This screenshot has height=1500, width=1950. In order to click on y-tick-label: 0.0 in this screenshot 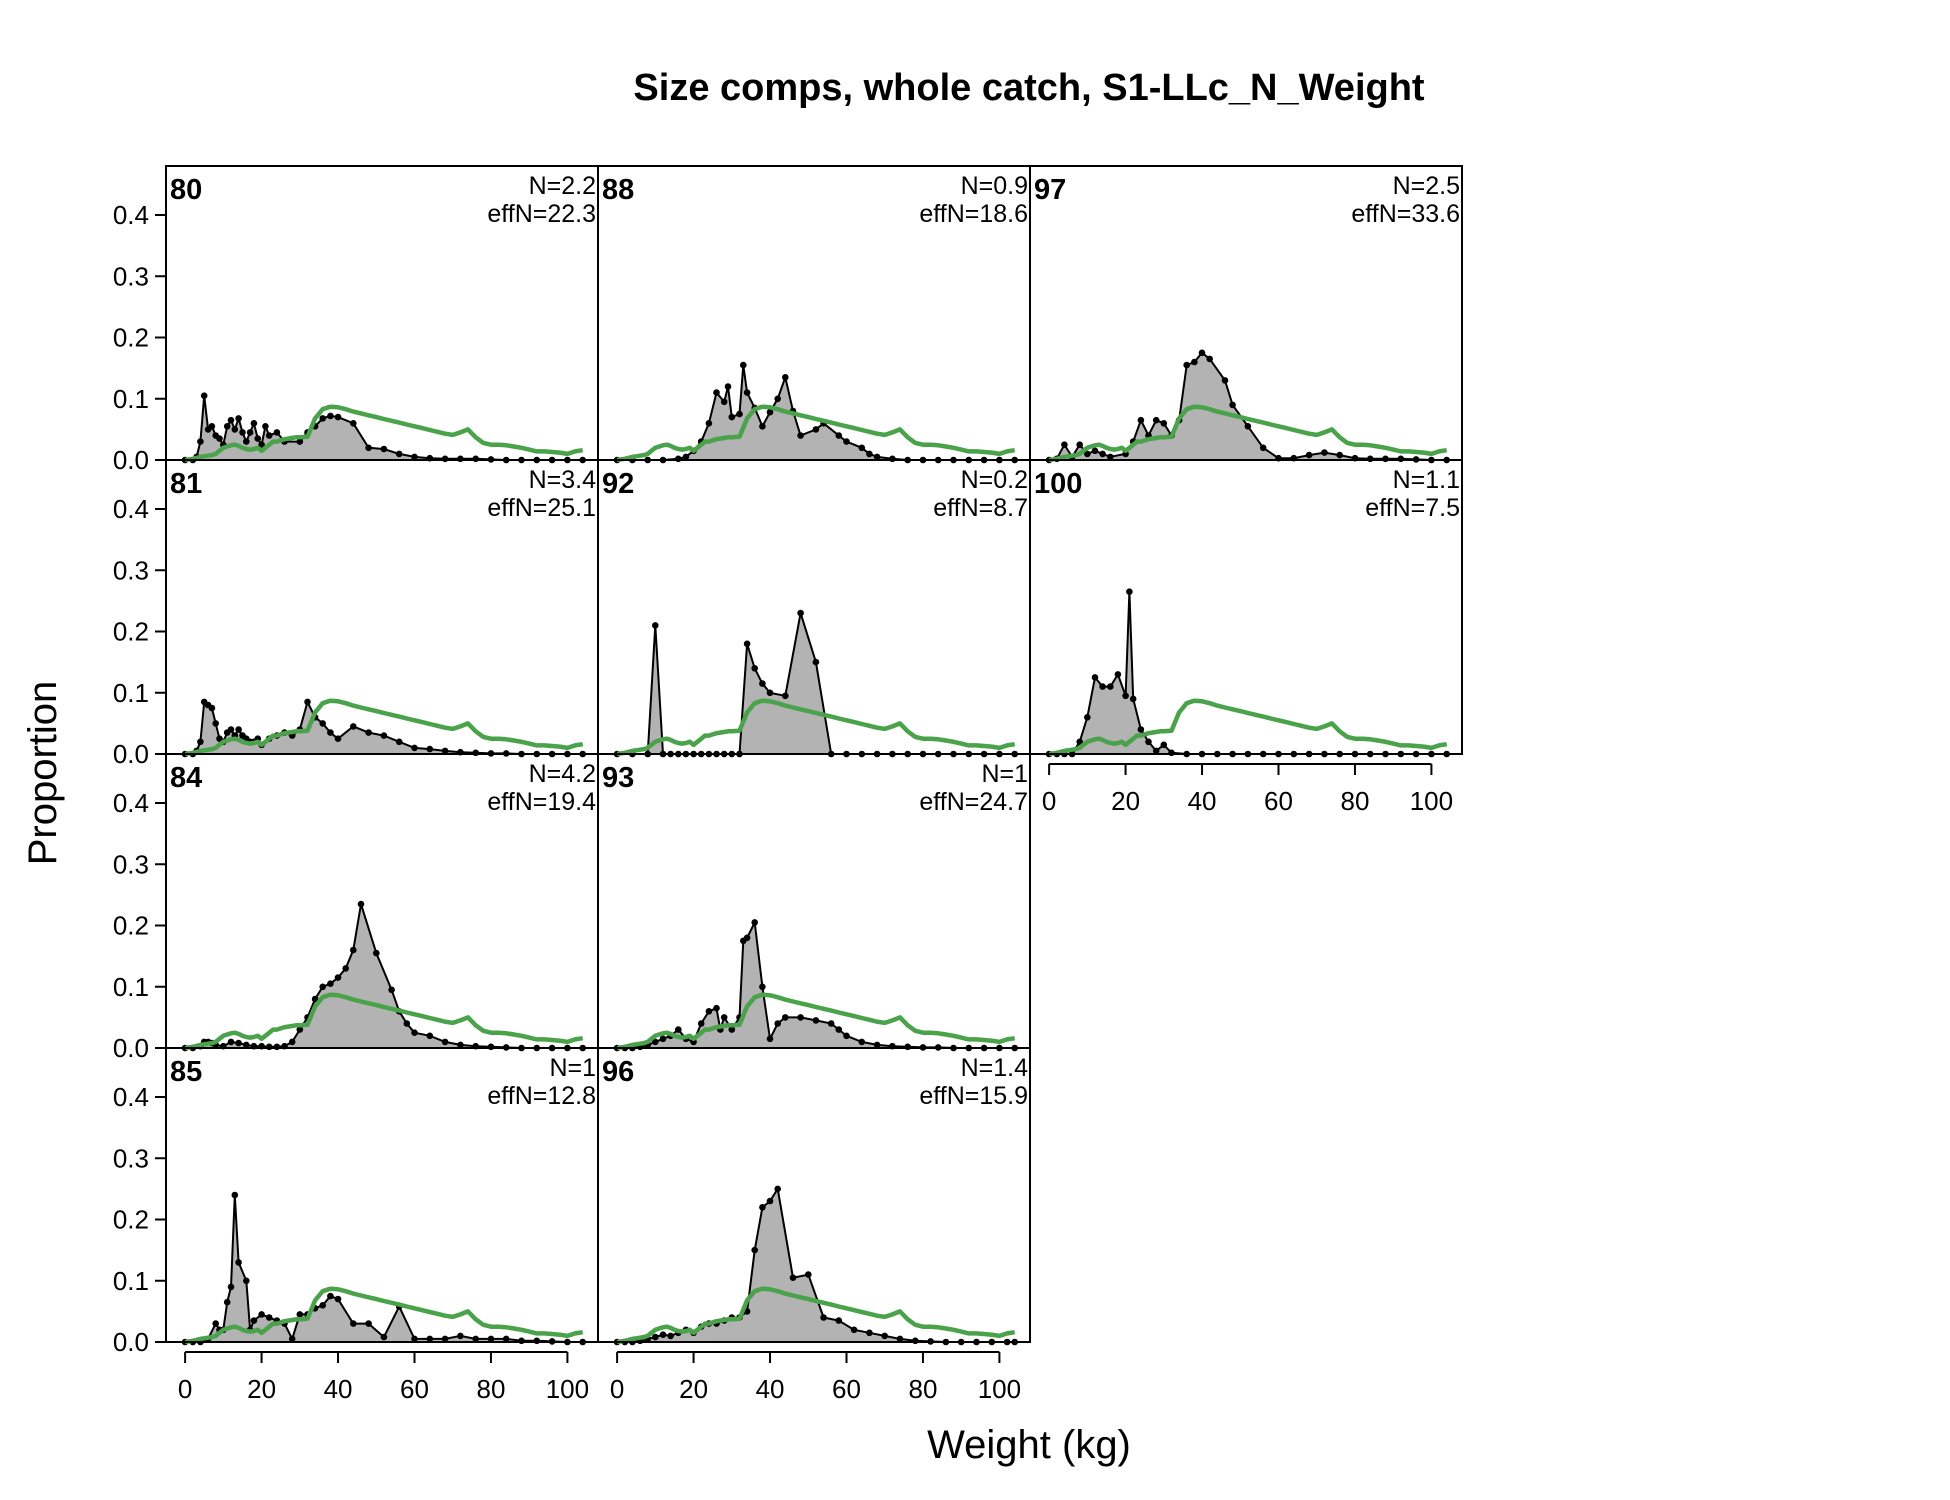, I will do `click(131, 1048)`.